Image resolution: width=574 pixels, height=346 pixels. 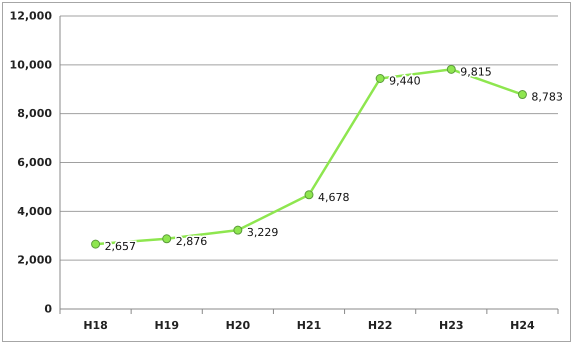 What do you see at coordinates (34, 113) in the screenshot?
I see `y-tick-label: 8,000` at bounding box center [34, 113].